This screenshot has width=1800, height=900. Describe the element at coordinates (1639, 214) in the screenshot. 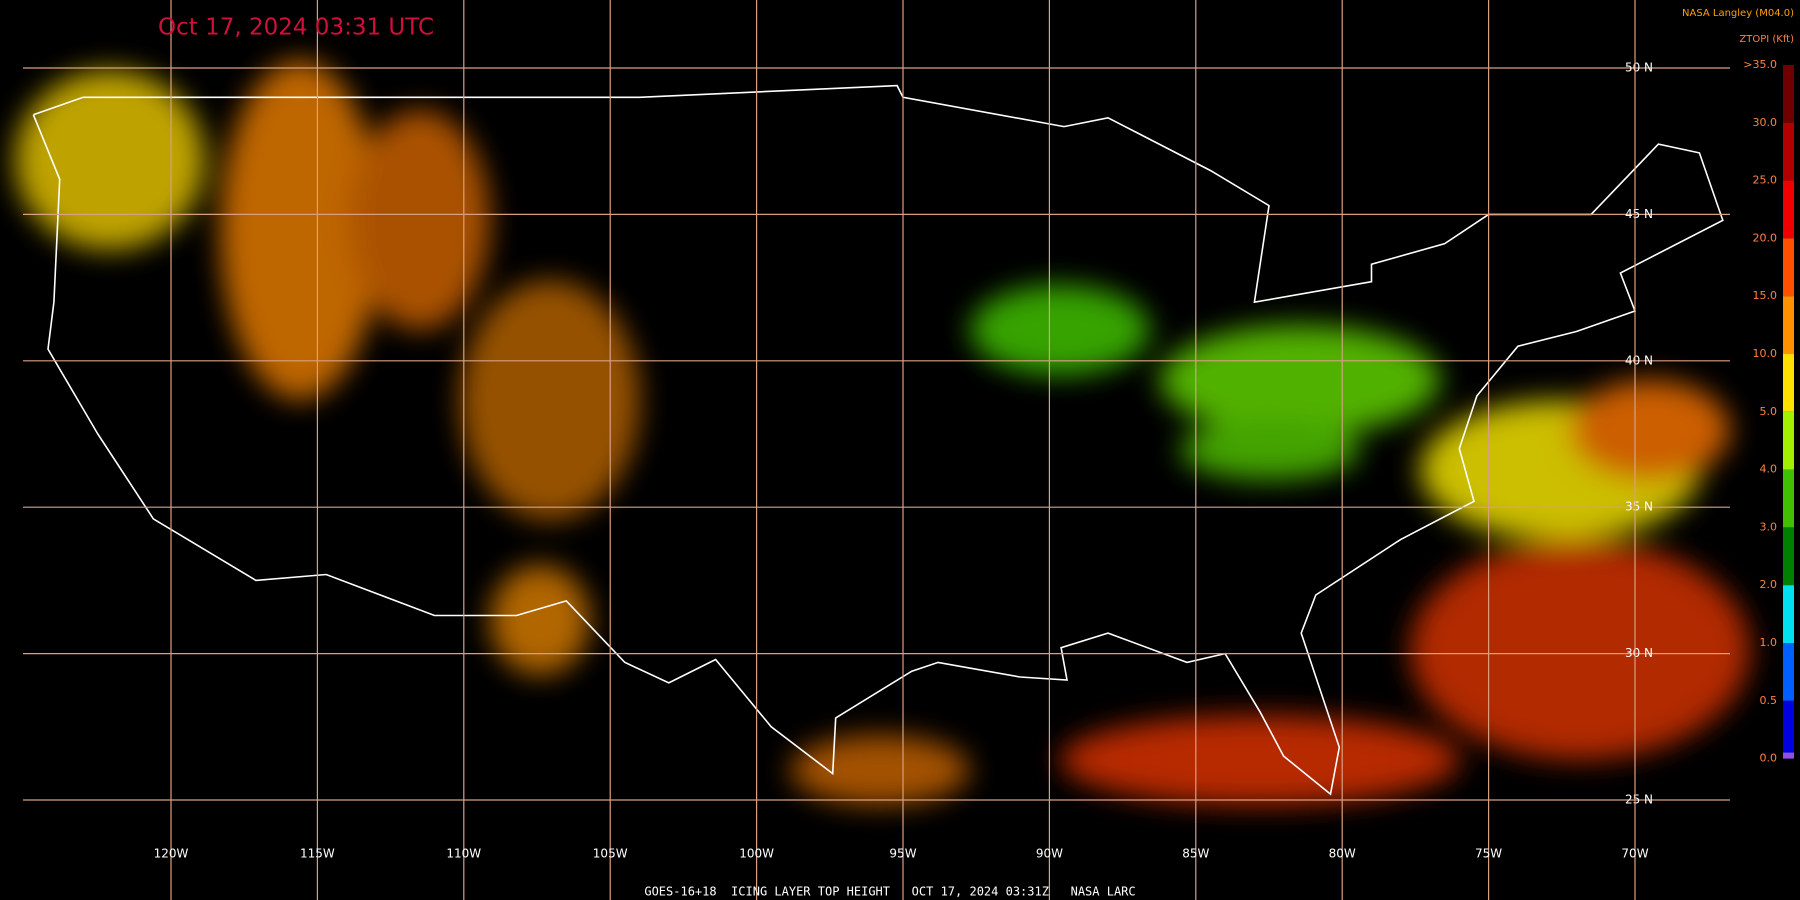

I see `latitude-label: 45 N` at that location.